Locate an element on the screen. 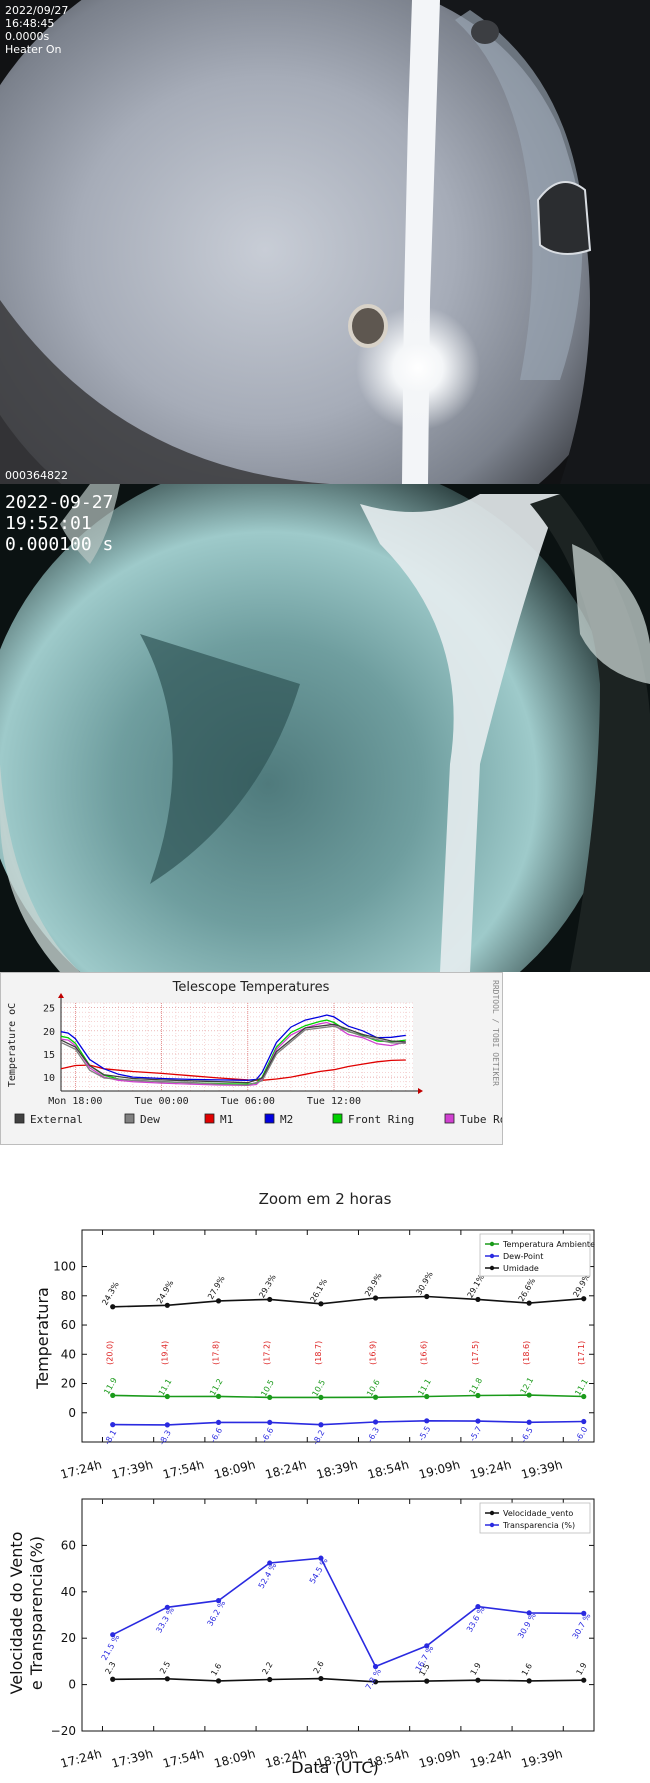 The height and width of the screenshot is (1783, 650). data-label-dew-depression: (19.4) is located at coordinates (164, 1353).